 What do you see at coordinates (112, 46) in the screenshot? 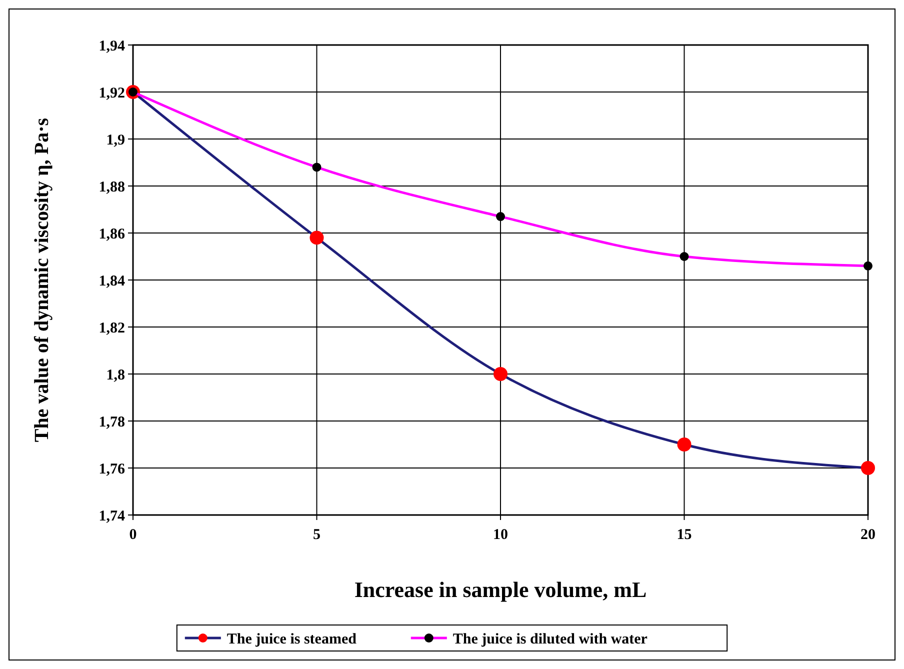
I see `y-tick-label: 1,94` at bounding box center [112, 46].